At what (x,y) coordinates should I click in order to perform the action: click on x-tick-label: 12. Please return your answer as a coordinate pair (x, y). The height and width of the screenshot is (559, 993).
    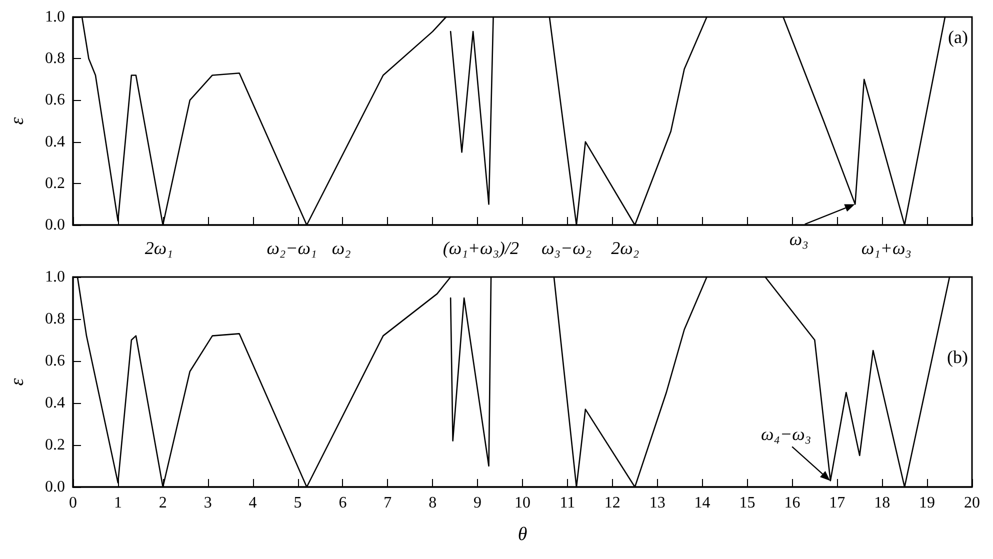
    Looking at the image, I should click on (612, 503).